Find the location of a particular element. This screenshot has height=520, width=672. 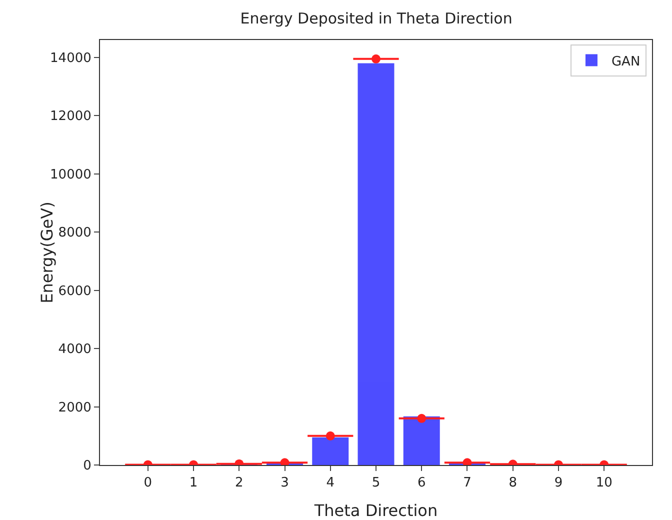

x-tick-label: 4 is located at coordinates (330, 483).